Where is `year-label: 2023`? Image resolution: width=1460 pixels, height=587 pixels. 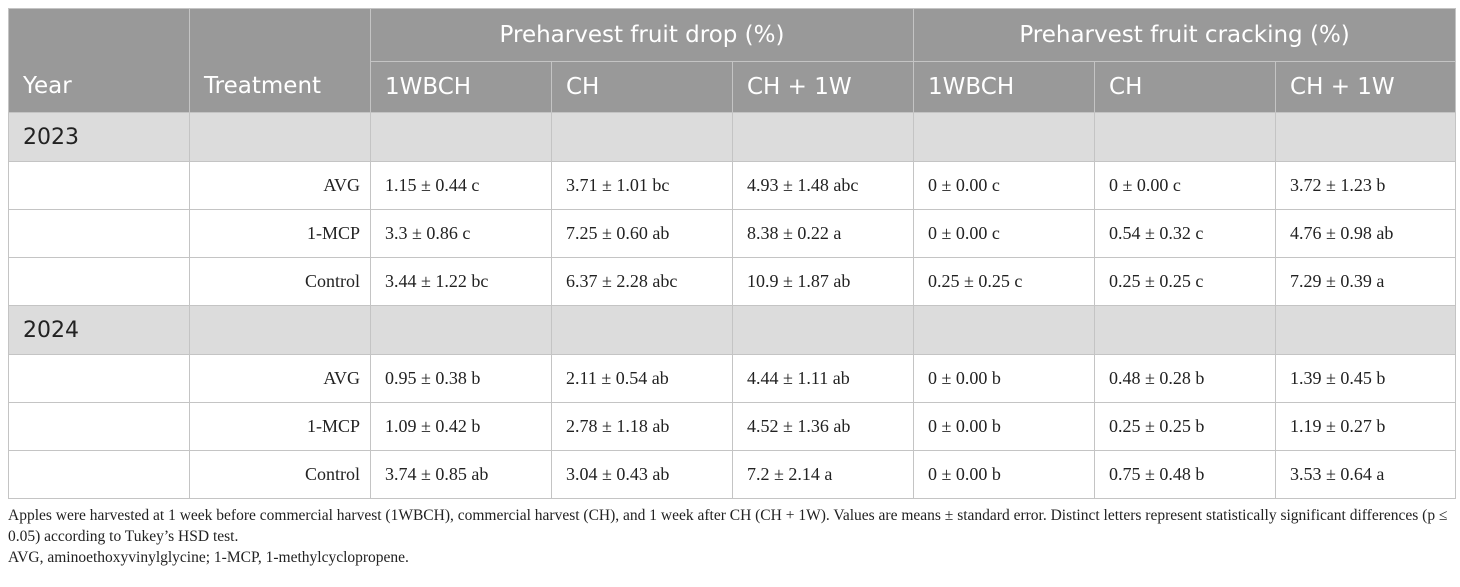 year-label: 2023 is located at coordinates (99, 137).